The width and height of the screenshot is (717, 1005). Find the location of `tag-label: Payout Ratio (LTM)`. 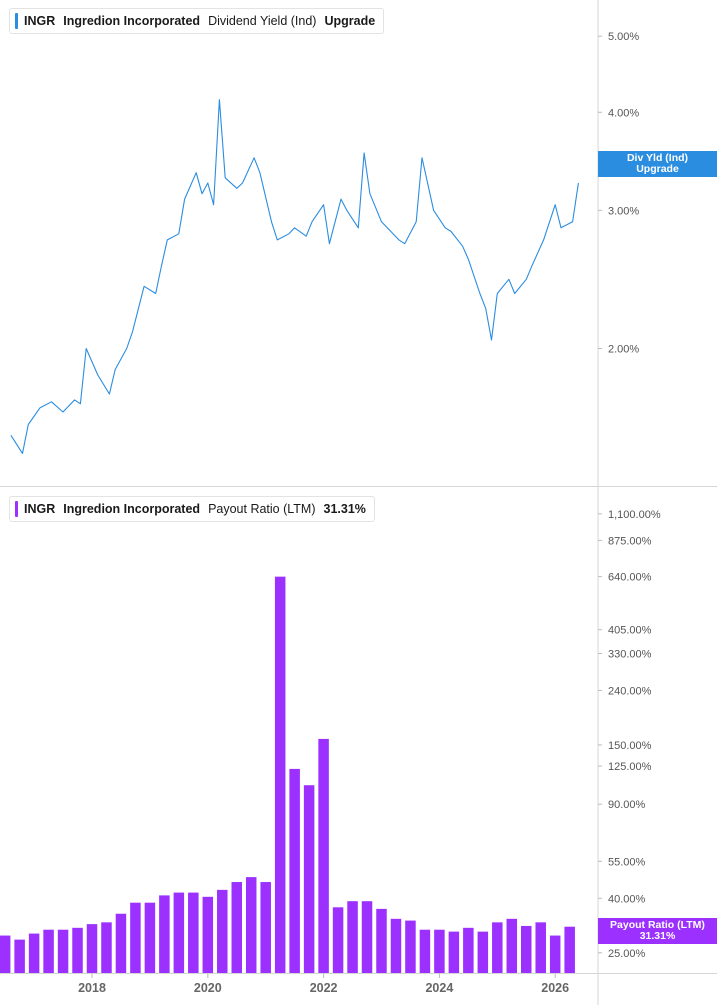

tag-label: Payout Ratio (LTM) is located at coordinates (657, 925).